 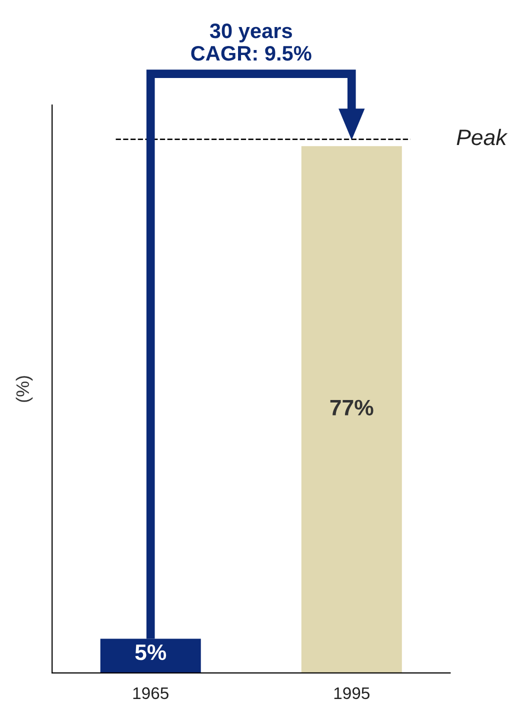 I want to click on x-tick-label: 1965, so click(x=150, y=693).